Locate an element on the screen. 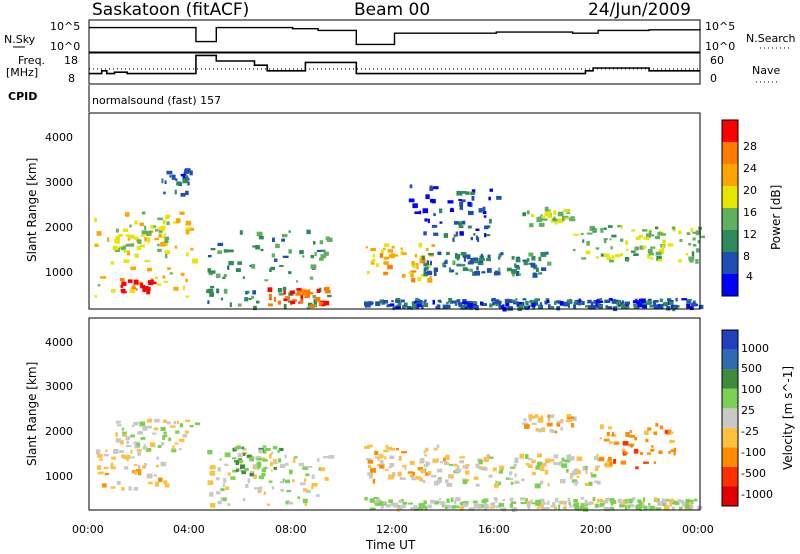 The width and height of the screenshot is (800, 554). power-cbar-tick-12: 12 is located at coordinates (750, 234).